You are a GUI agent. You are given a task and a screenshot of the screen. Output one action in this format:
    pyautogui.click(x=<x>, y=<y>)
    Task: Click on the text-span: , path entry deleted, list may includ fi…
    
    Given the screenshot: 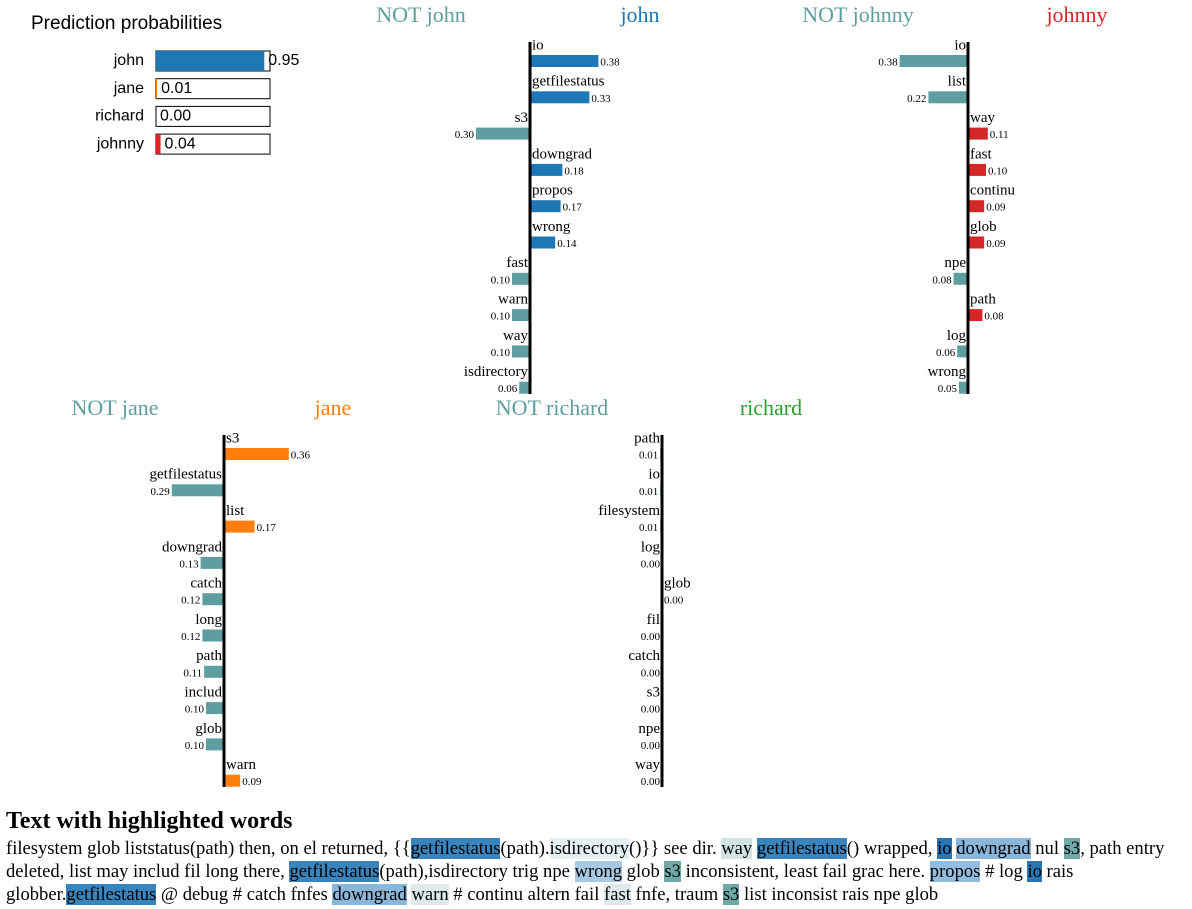 What is the action you would take?
    pyautogui.click(x=588, y=860)
    